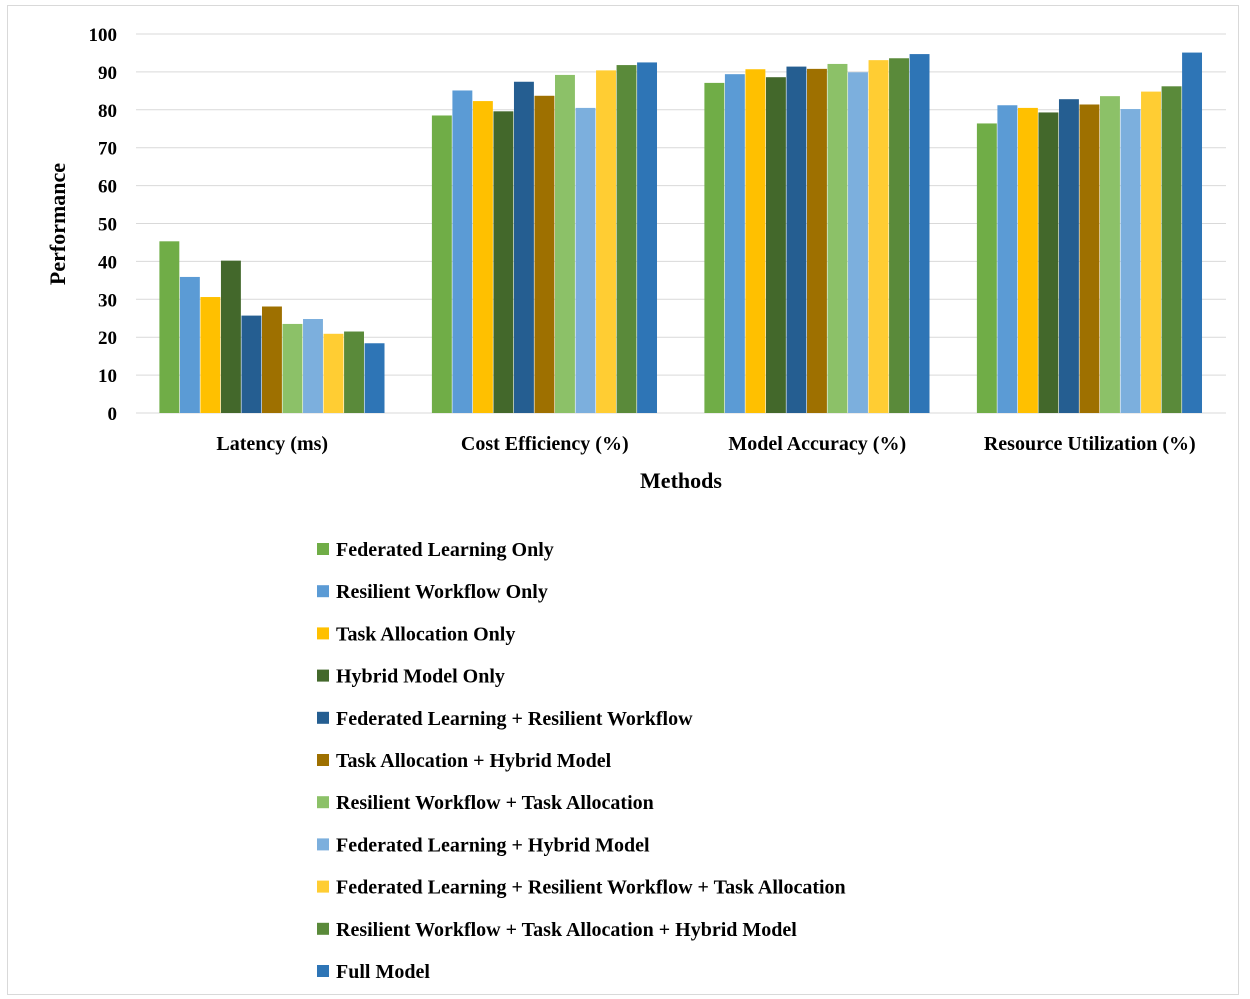 The image size is (1250, 999). What do you see at coordinates (545, 444) in the screenshot?
I see `x-category-label: Cost Efficiency (%)` at bounding box center [545, 444].